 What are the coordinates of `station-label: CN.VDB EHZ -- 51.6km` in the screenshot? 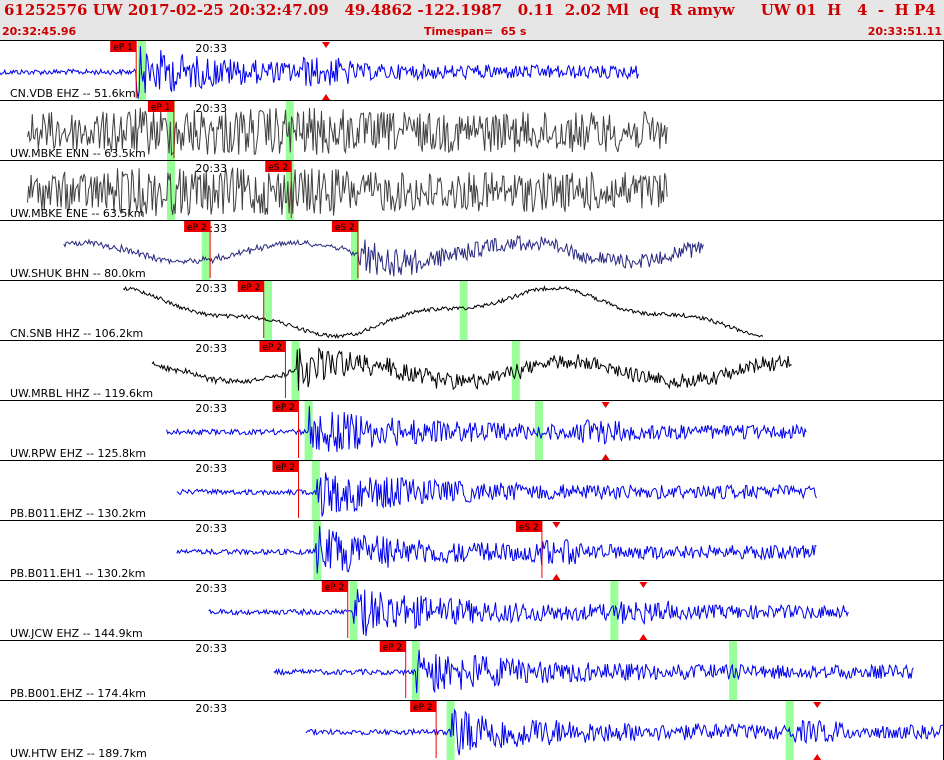 It's located at (73, 93).